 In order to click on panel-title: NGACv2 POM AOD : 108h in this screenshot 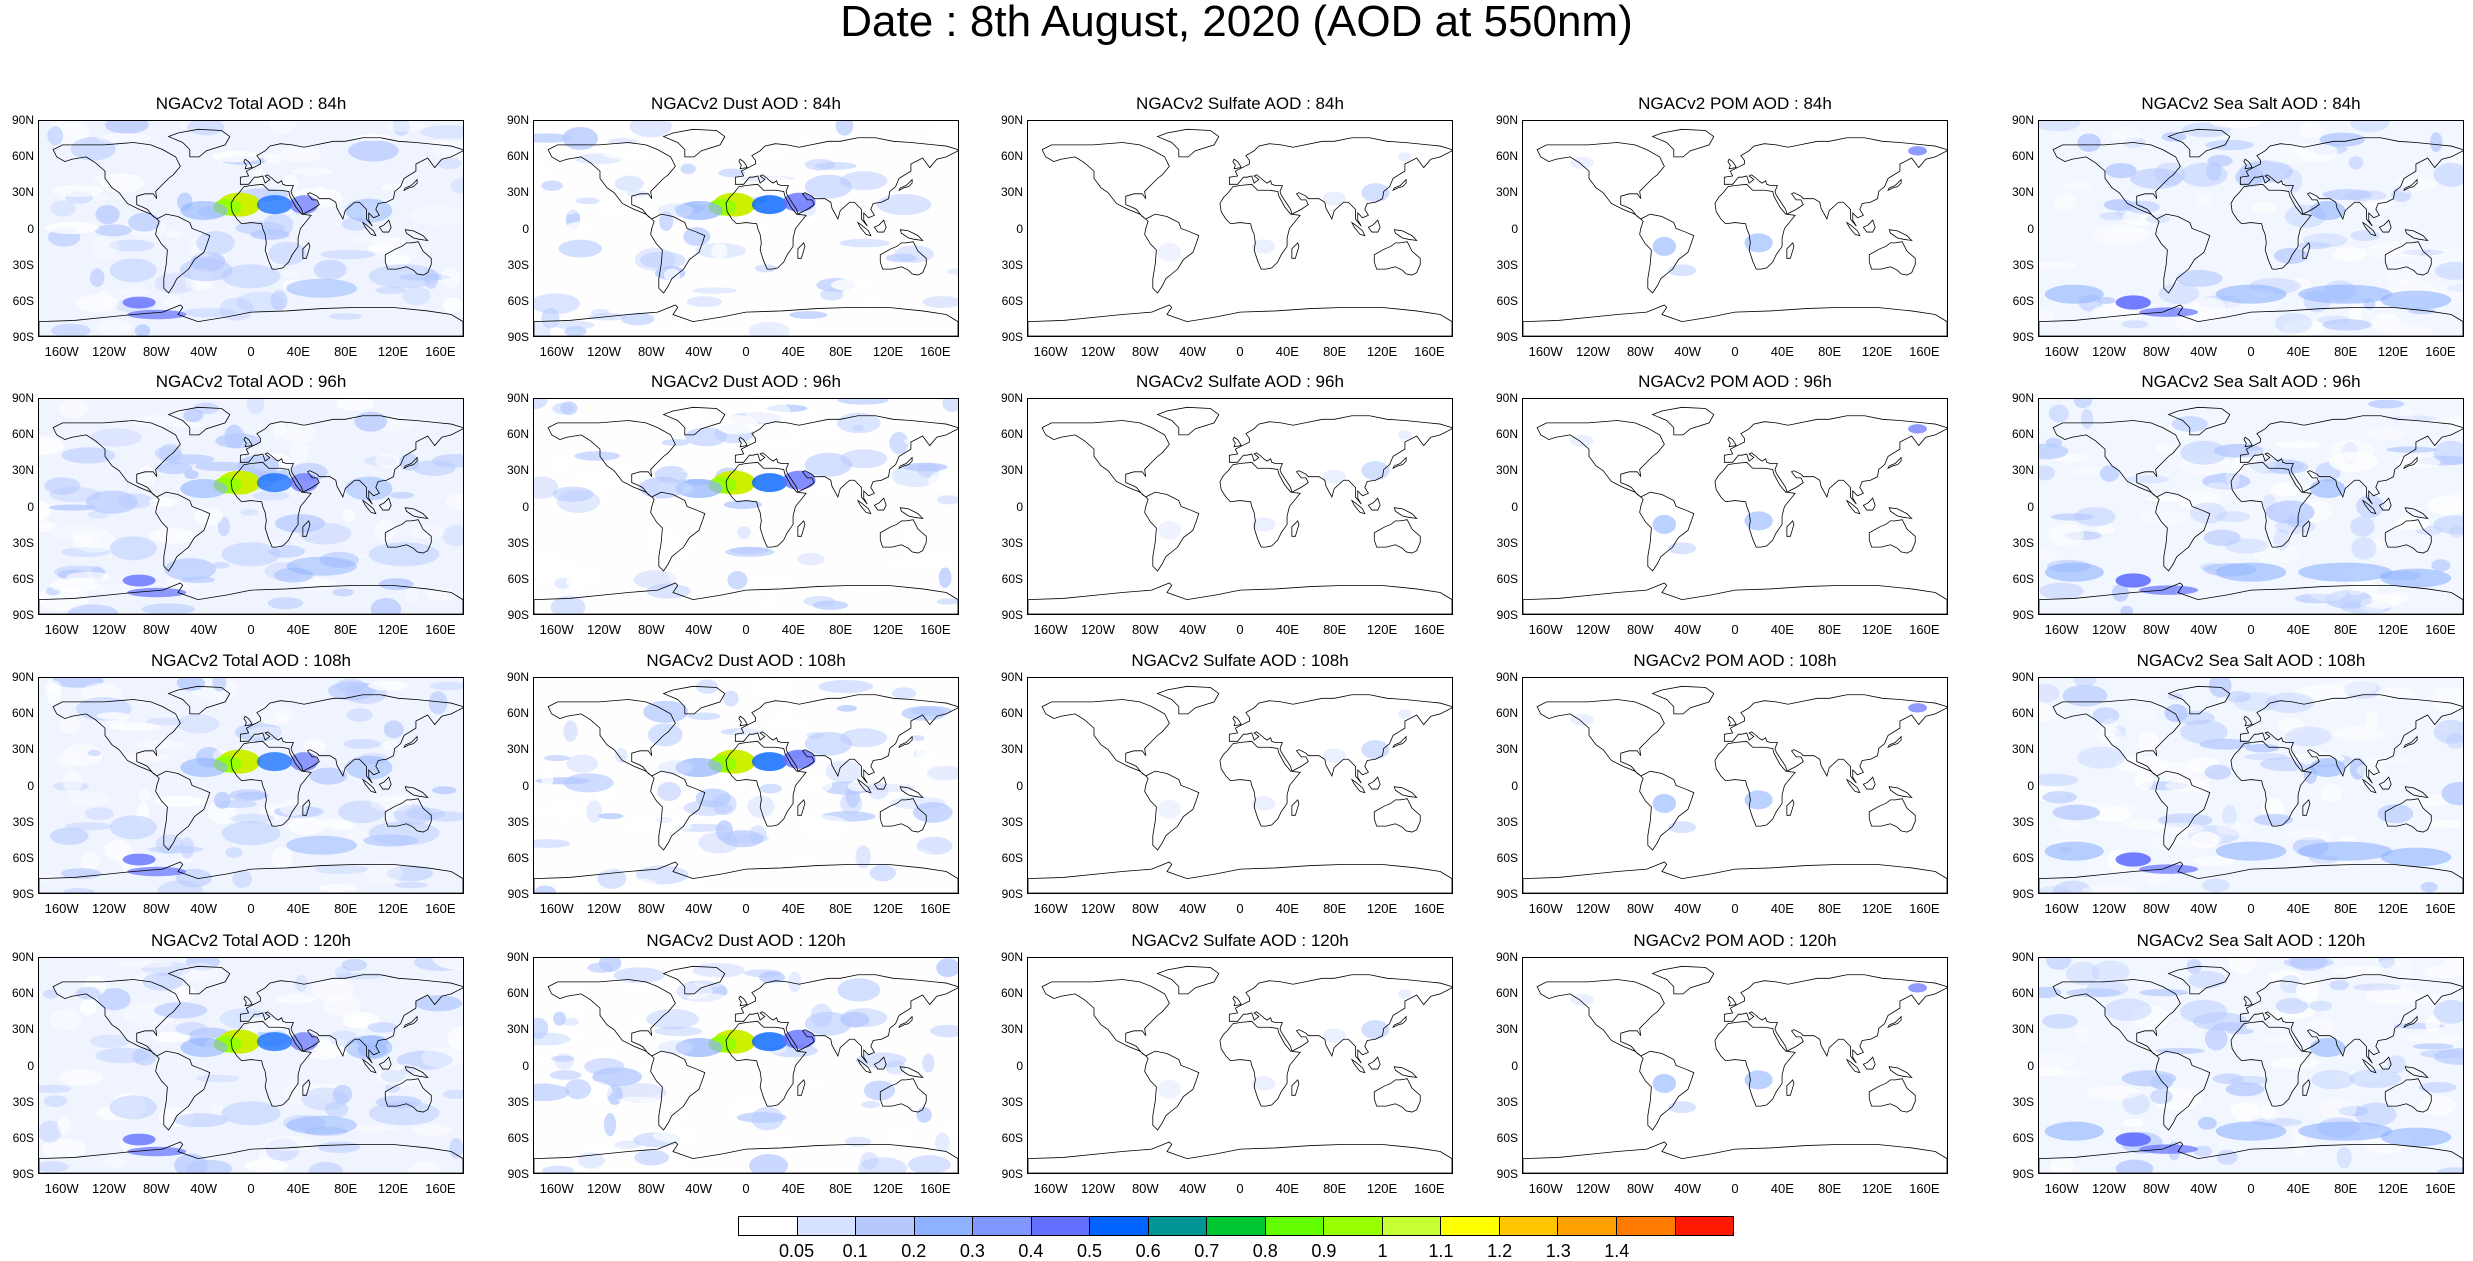, I will do `click(1735, 660)`.